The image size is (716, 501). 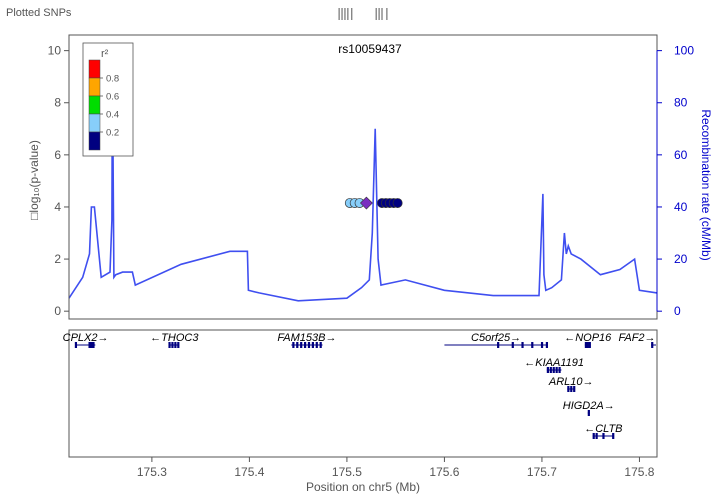 What do you see at coordinates (542, 472) in the screenshot?
I see `x-tick-label: 175.7` at bounding box center [542, 472].